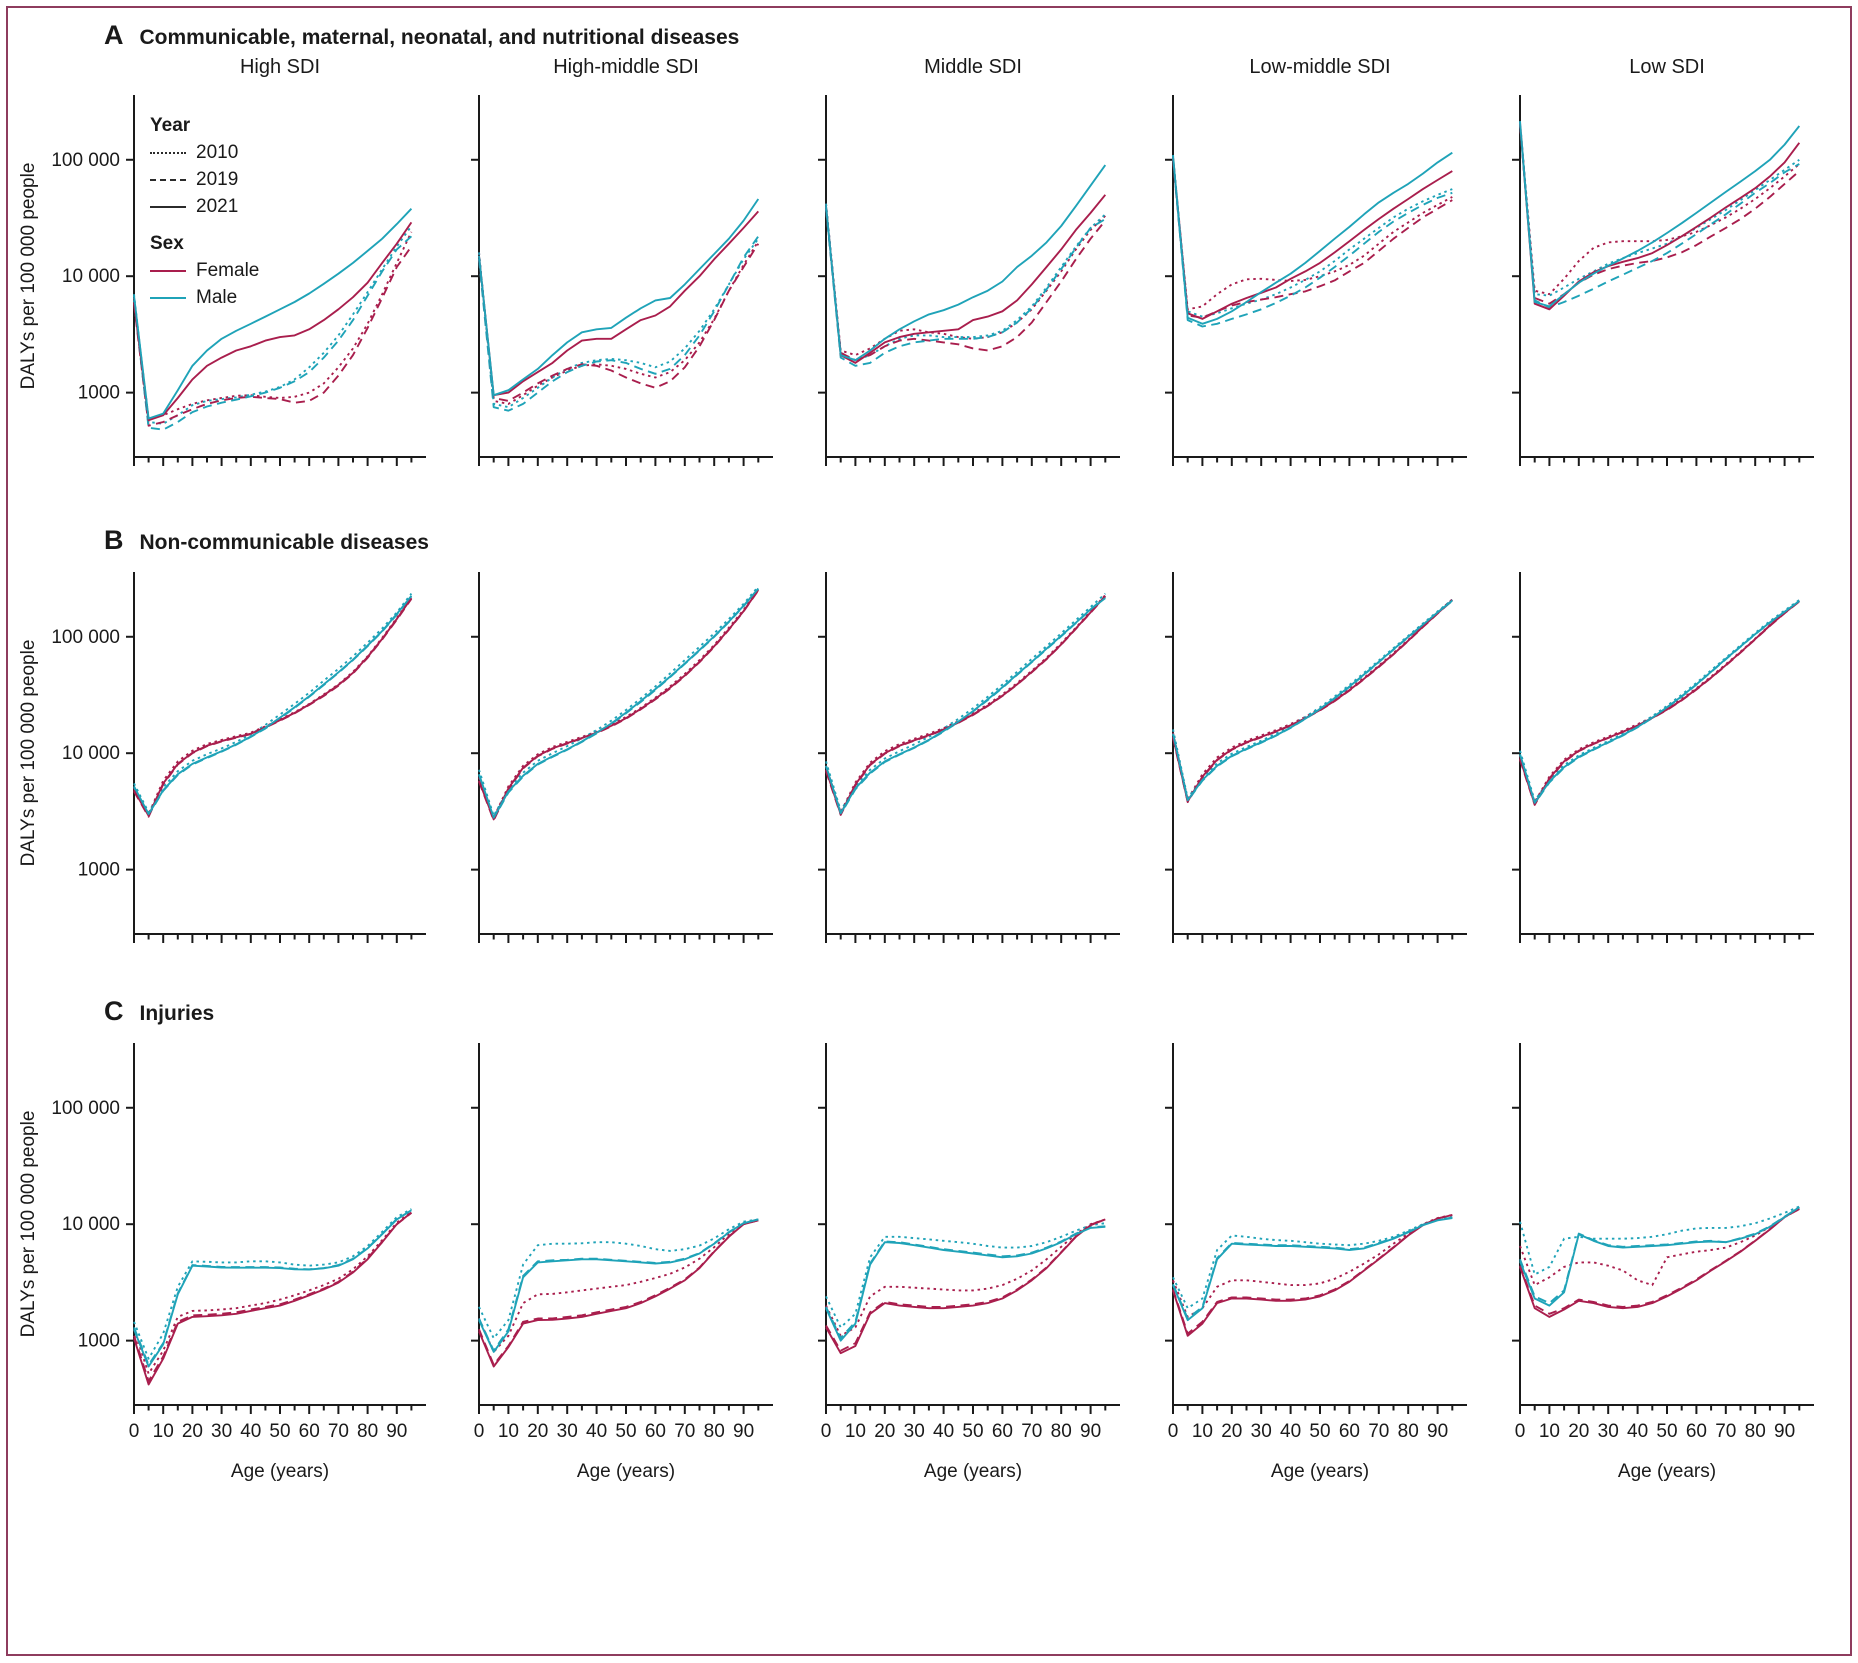 This screenshot has height=1663, width=1858. What do you see at coordinates (168, 297) in the screenshot?
I see `male-line-sample` at bounding box center [168, 297].